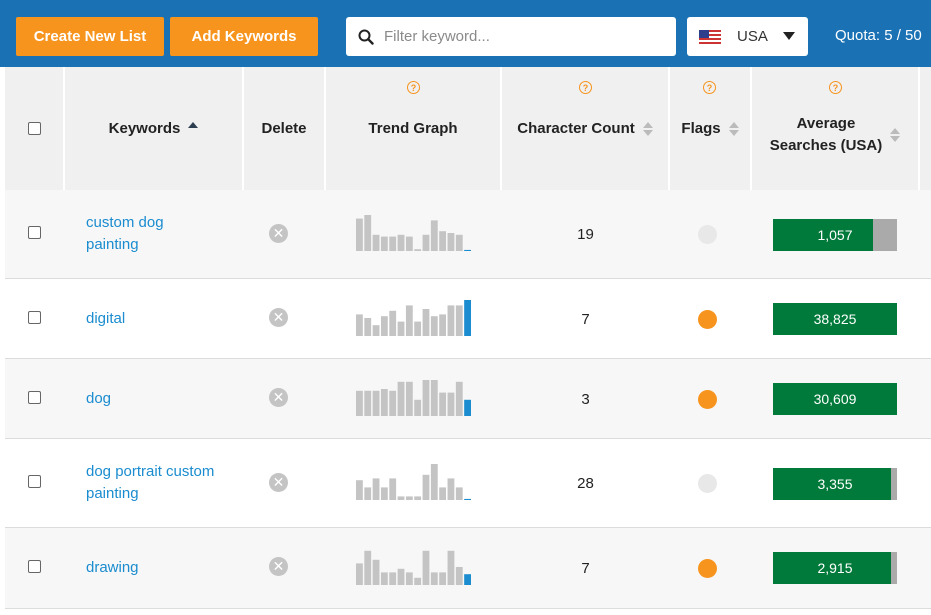 Image resolution: width=931 pixels, height=615 pixels. Describe the element at coordinates (835, 235) in the screenshot. I see `average-searches-value: 1,057` at that location.